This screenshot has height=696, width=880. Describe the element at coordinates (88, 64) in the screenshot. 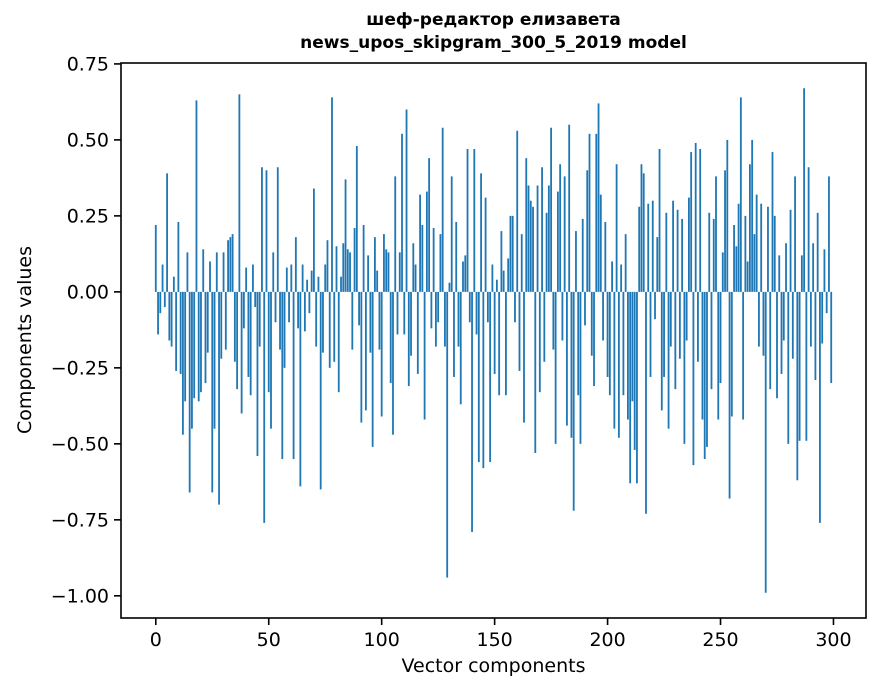

I see `y-tick-label: 0.75` at that location.